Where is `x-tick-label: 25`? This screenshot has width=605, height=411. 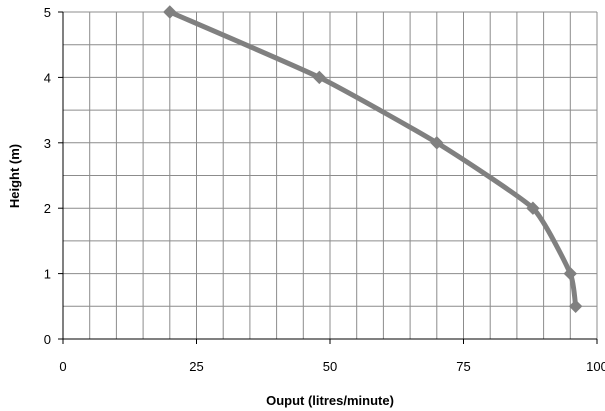
x-tick-label: 25 is located at coordinates (196, 366).